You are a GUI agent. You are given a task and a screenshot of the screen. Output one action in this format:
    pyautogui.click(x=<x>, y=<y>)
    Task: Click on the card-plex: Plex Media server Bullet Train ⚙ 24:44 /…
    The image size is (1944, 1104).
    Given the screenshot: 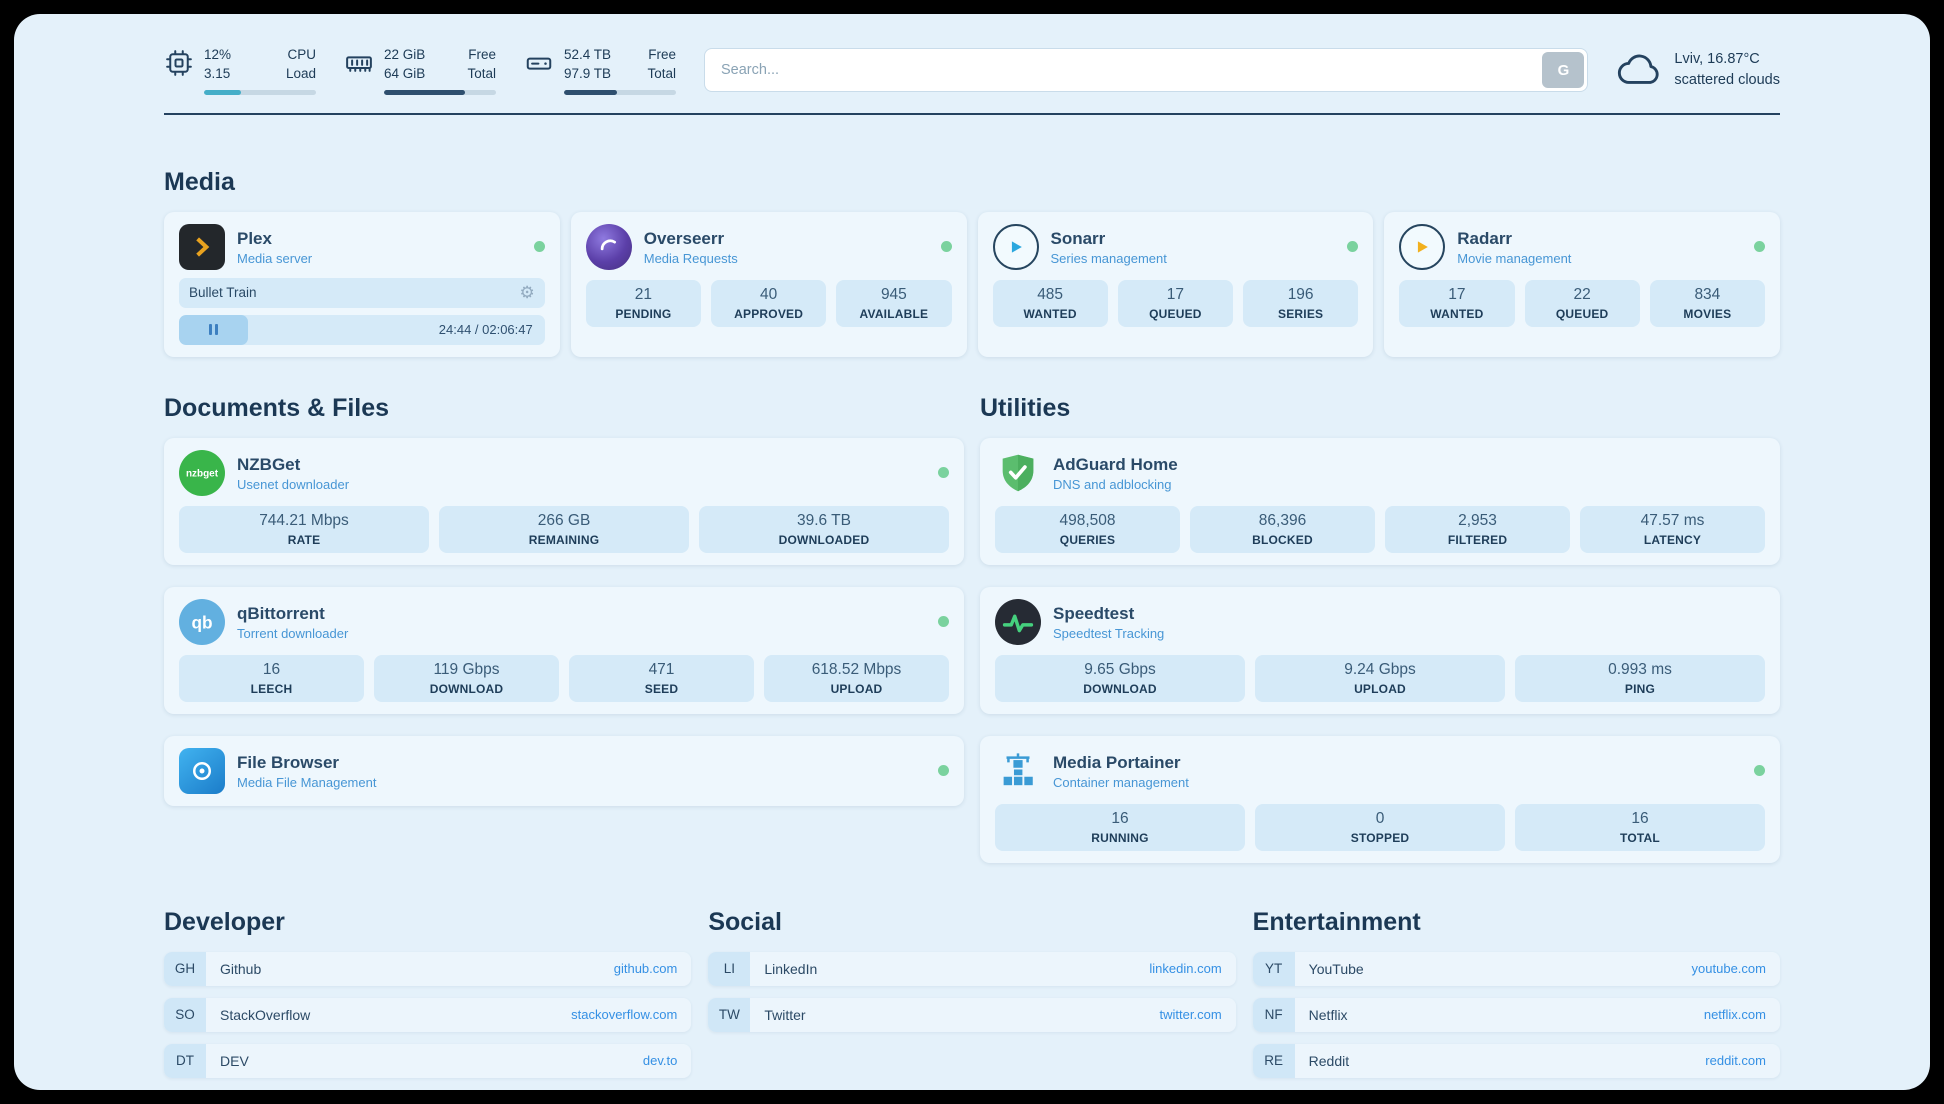 What is the action you would take?
    pyautogui.click(x=362, y=284)
    